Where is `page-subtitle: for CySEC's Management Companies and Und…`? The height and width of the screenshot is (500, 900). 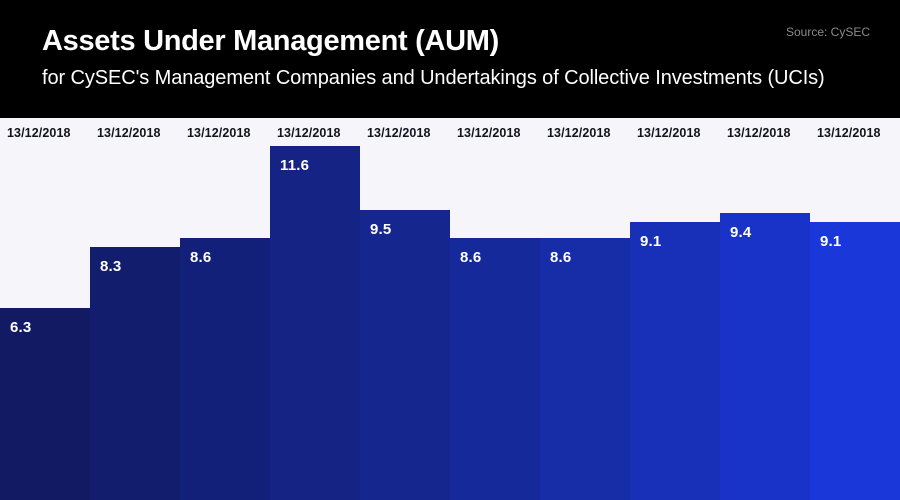 page-subtitle: for CySEC's Management Companies and Und… is located at coordinates (433, 78).